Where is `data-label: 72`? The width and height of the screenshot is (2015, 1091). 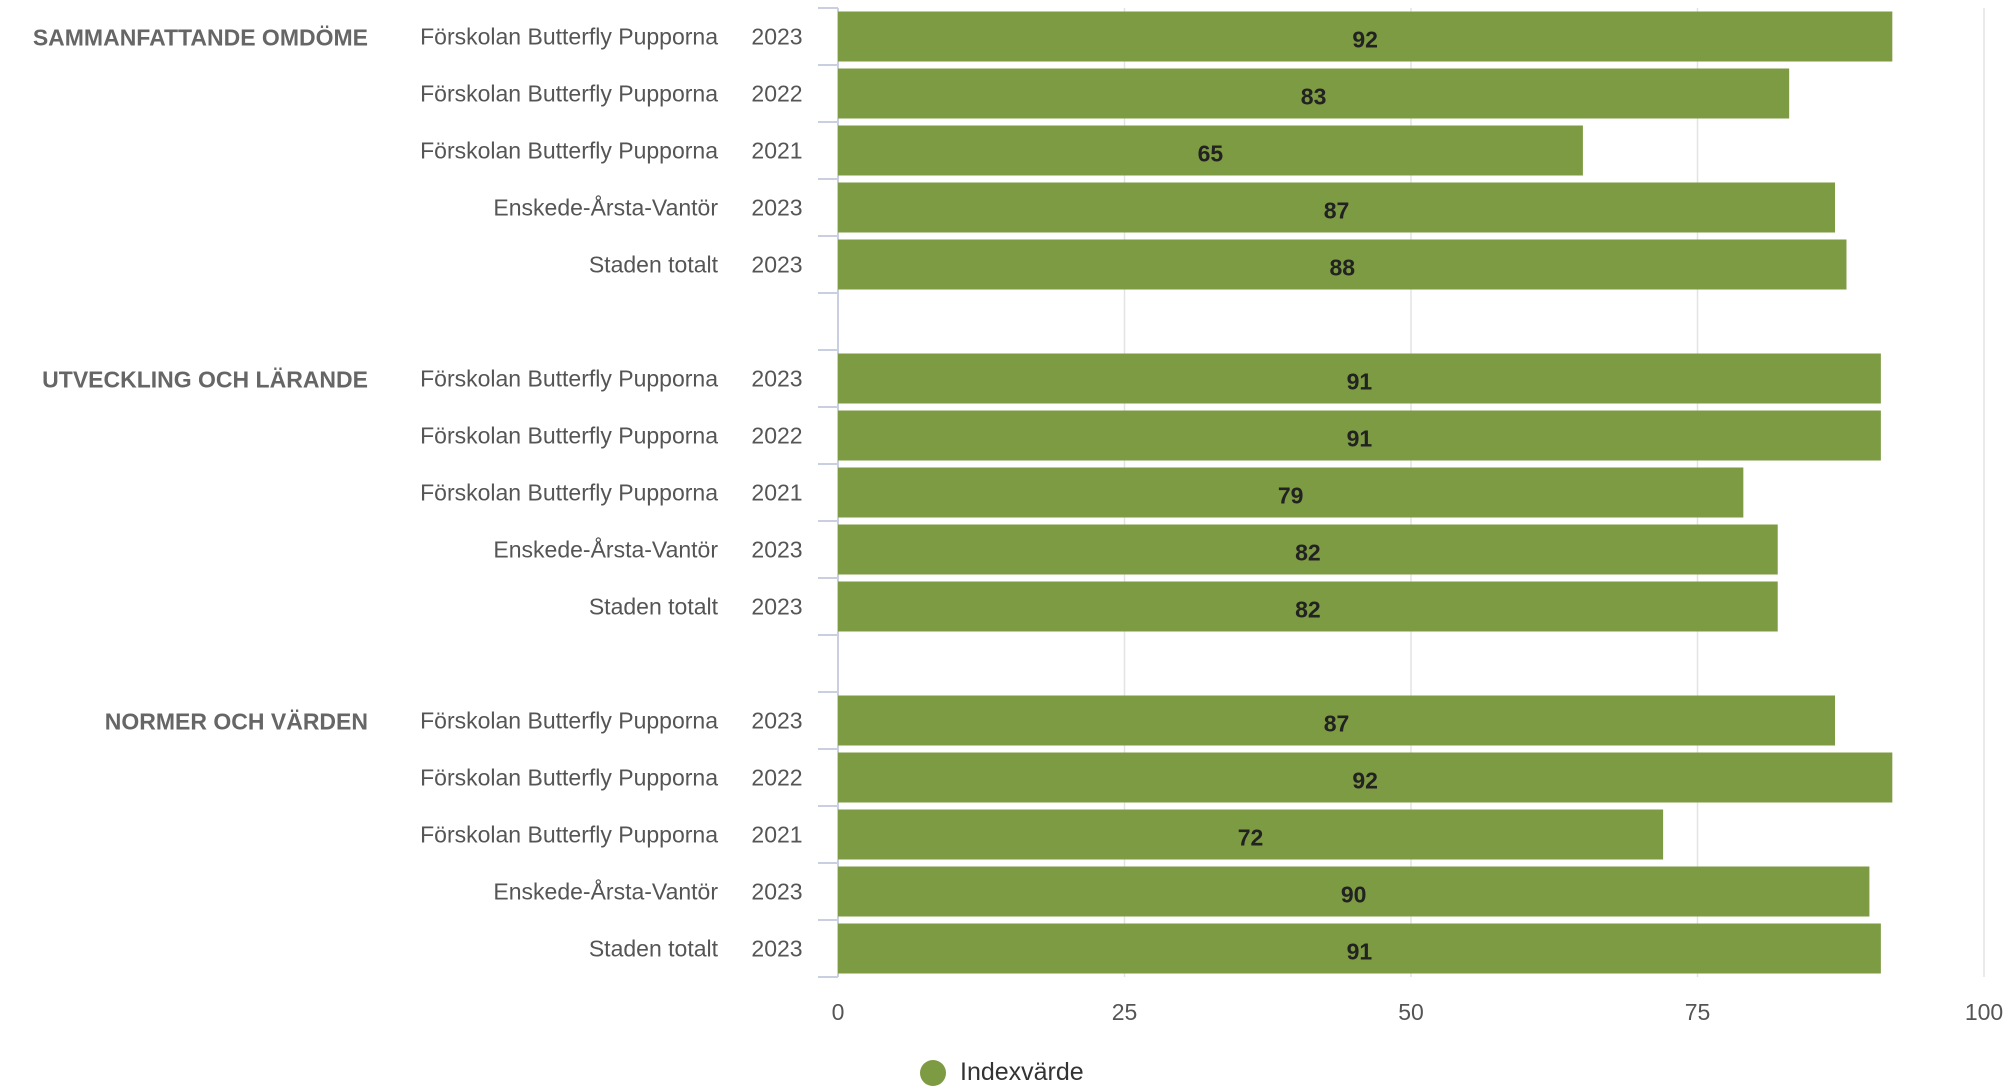
data-label: 72 is located at coordinates (1251, 838).